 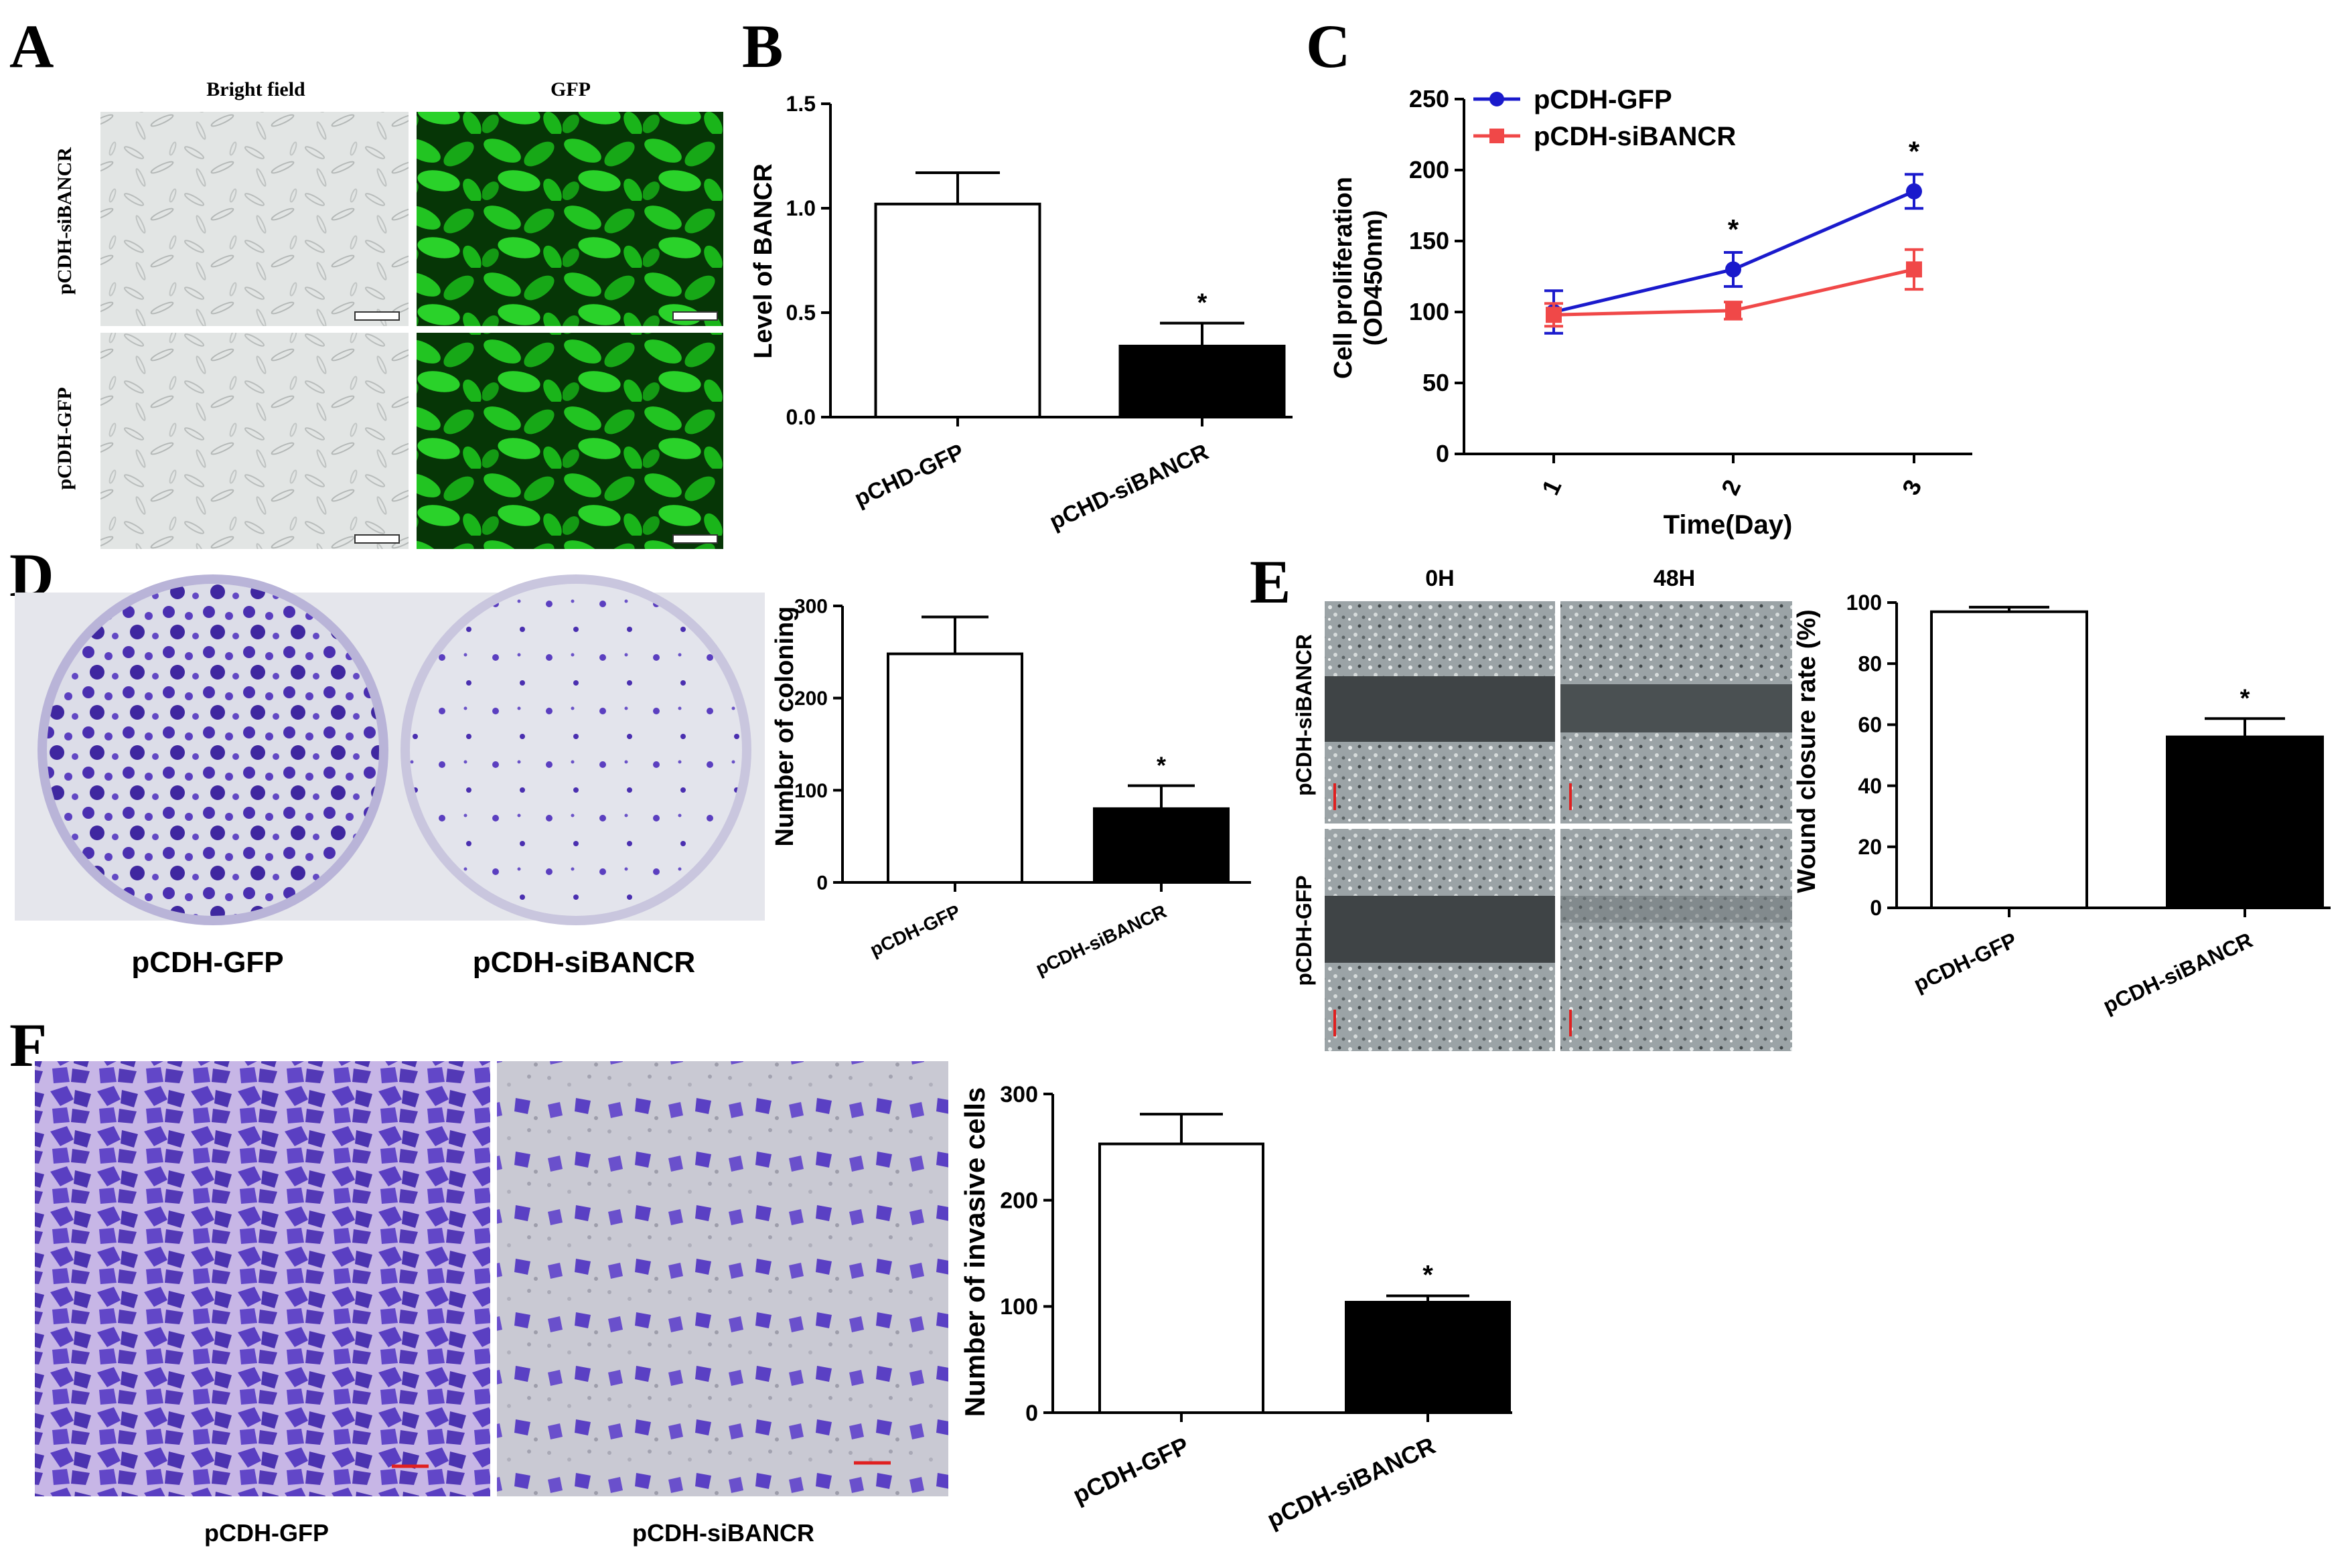 I want to click on invasion-image-sibancr, so click(x=722, y=1278).